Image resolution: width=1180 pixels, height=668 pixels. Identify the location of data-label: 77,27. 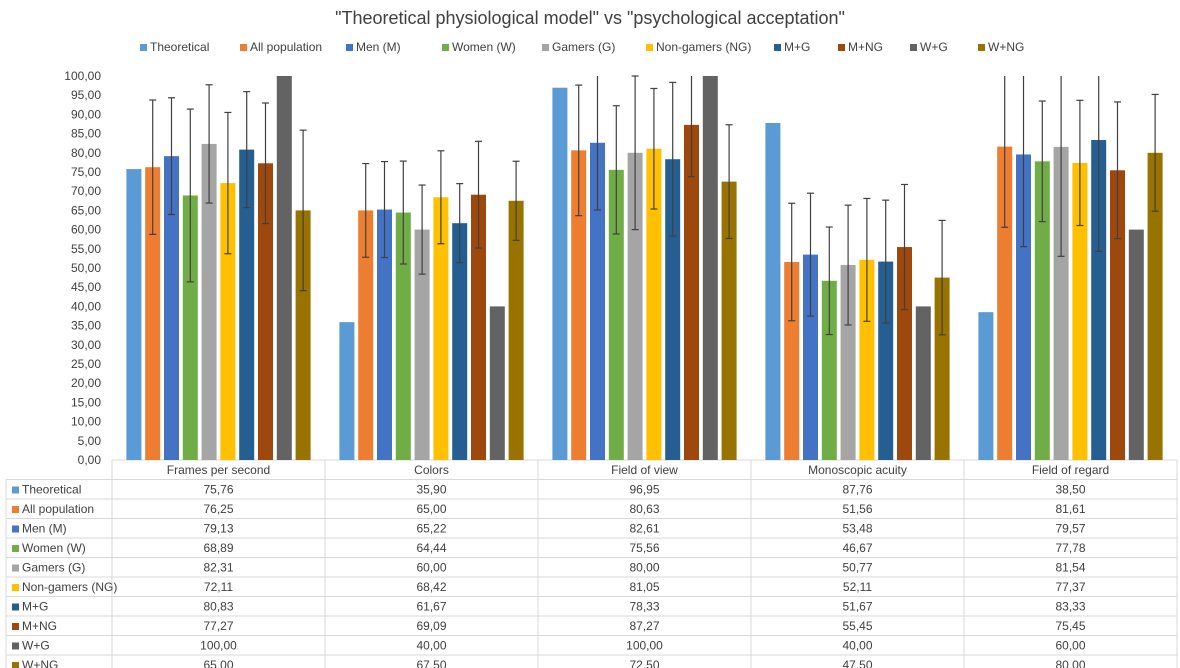
(218, 626).